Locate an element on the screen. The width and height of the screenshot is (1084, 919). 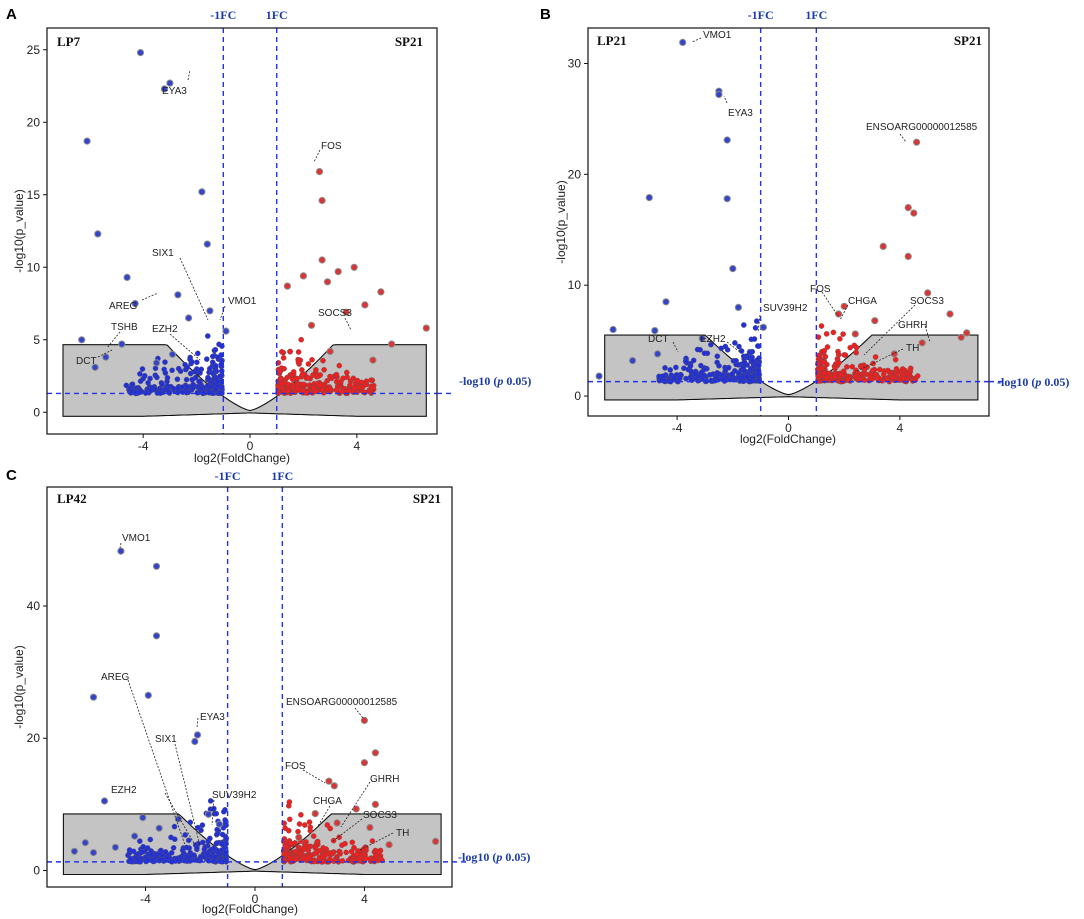
leader-th is located at coordinates (879, 360).